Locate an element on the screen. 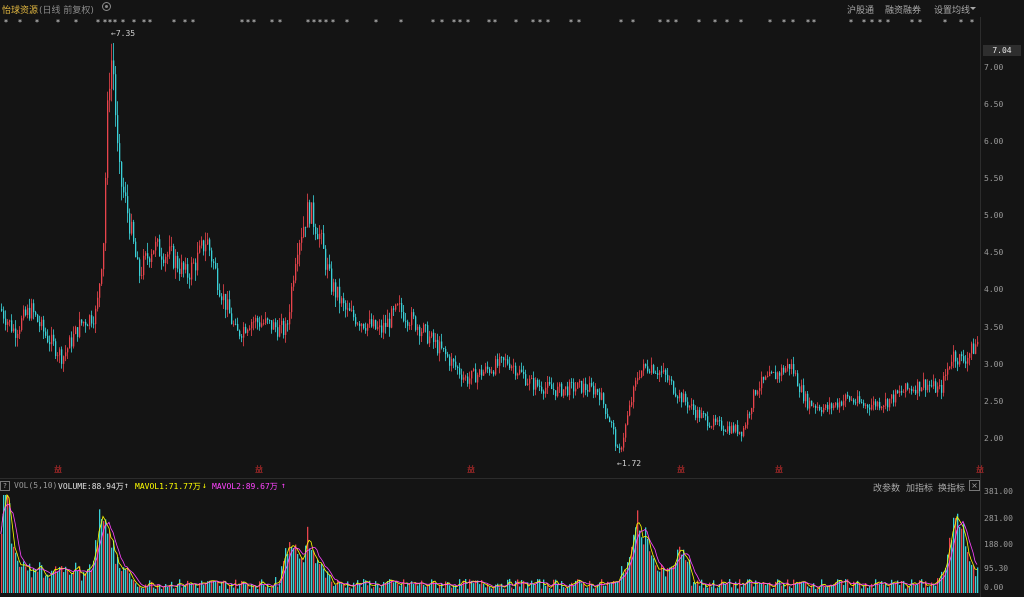 The image size is (1024, 597). edit-params-button: 改参数 is located at coordinates (887, 489).